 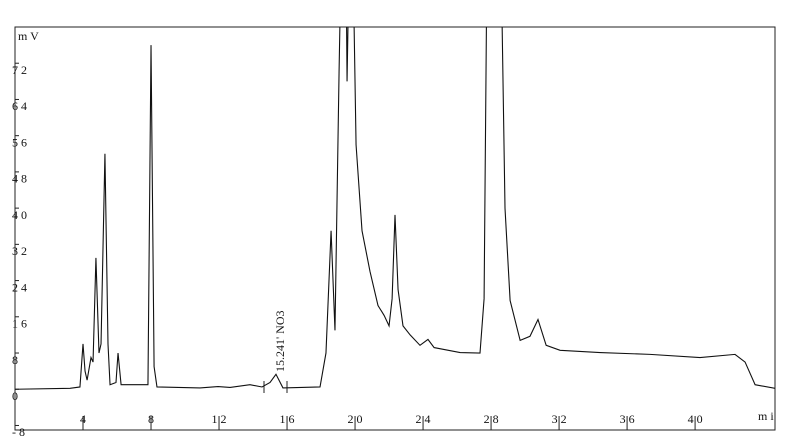 I want to click on x-tick-label: 3 6, so click(x=627, y=419).